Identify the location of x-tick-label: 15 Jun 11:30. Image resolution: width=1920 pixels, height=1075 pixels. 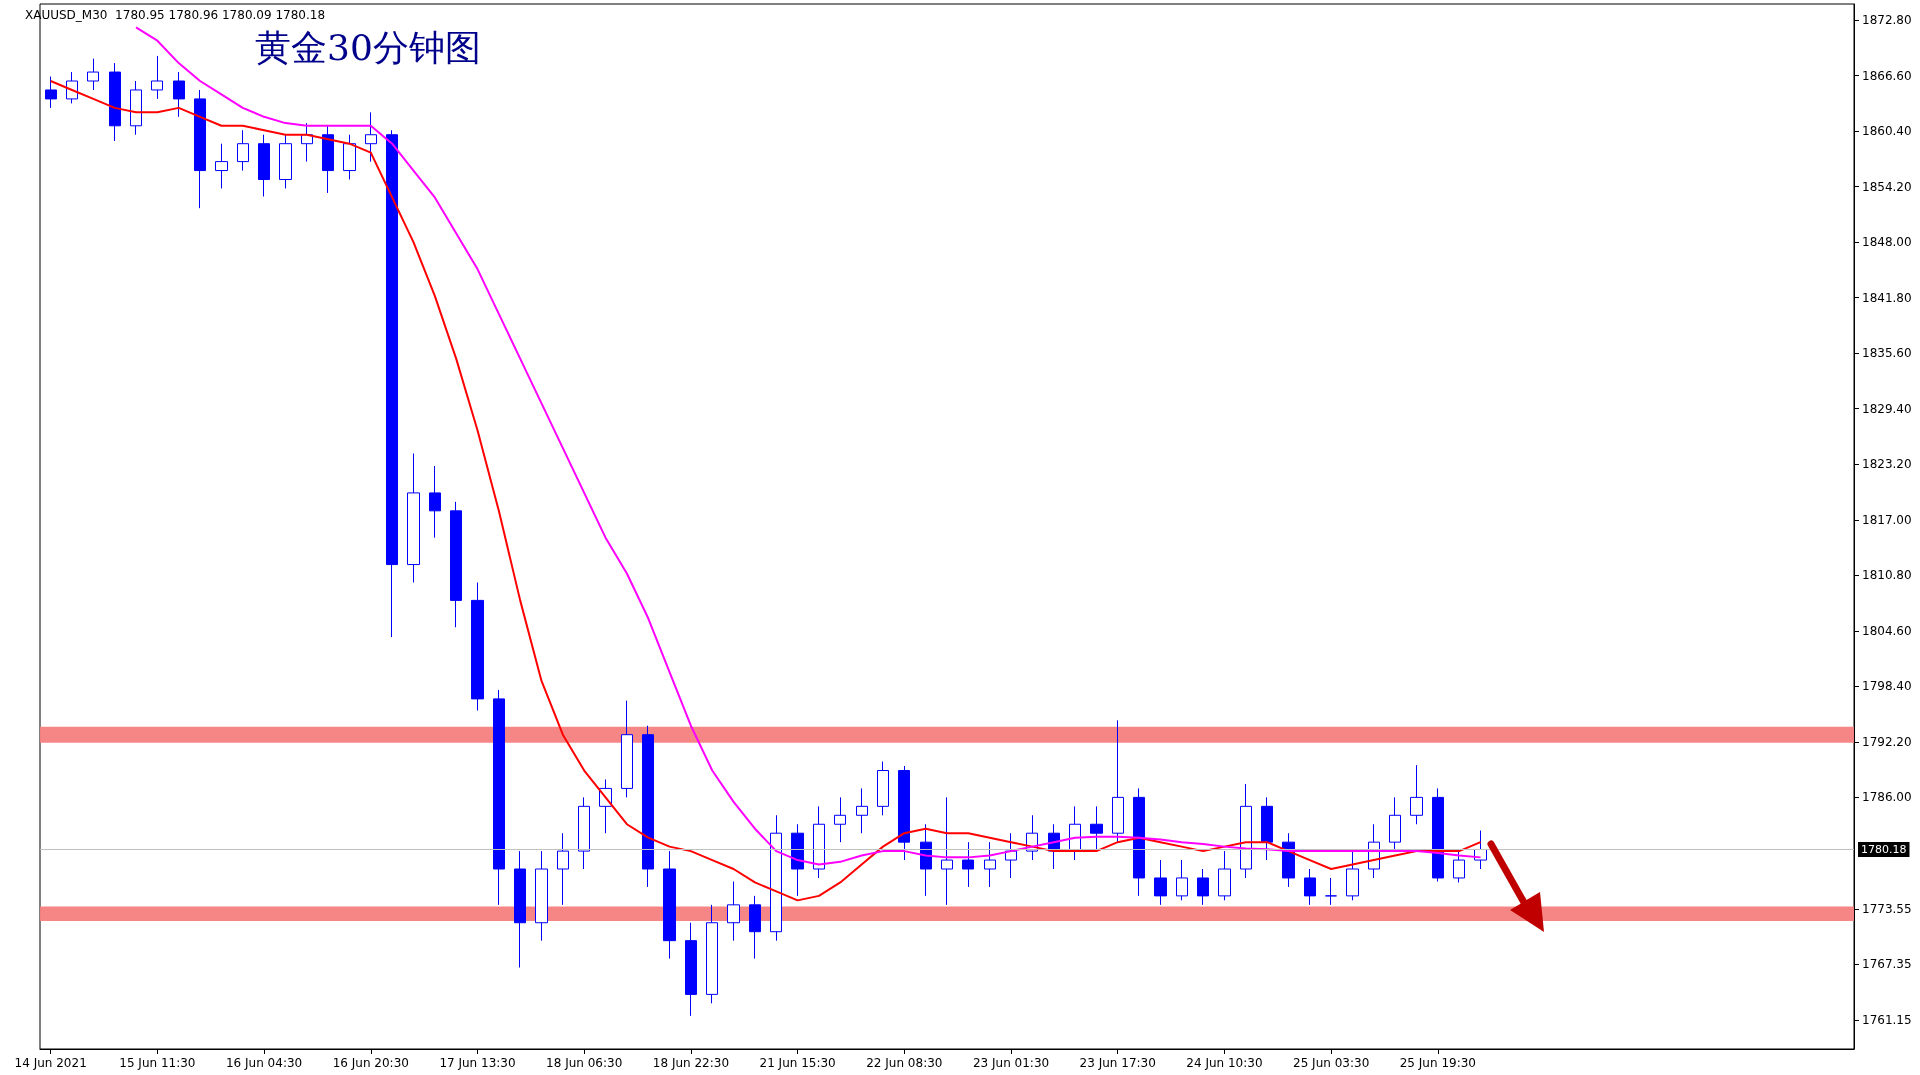
(157, 1063).